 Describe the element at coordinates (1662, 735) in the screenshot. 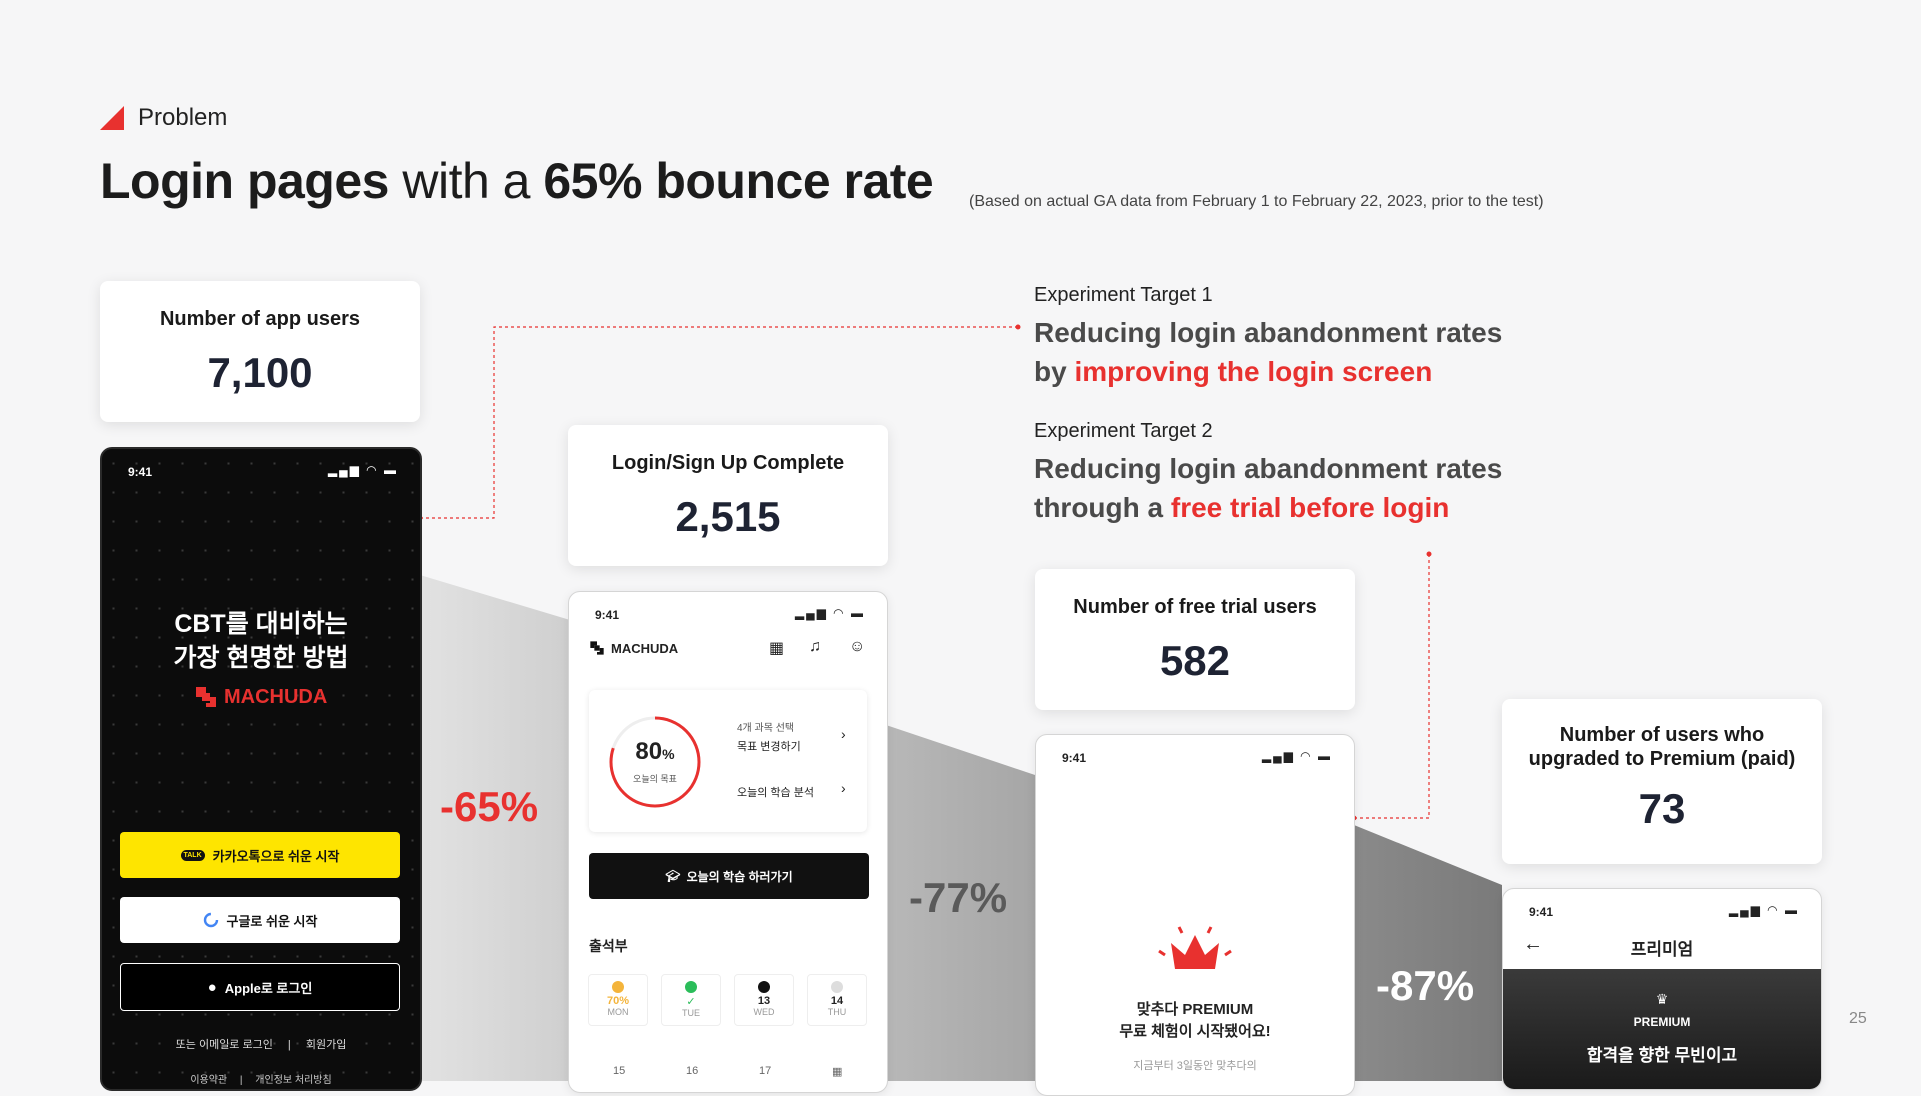

I see `card-label-line1: Number of users who` at that location.